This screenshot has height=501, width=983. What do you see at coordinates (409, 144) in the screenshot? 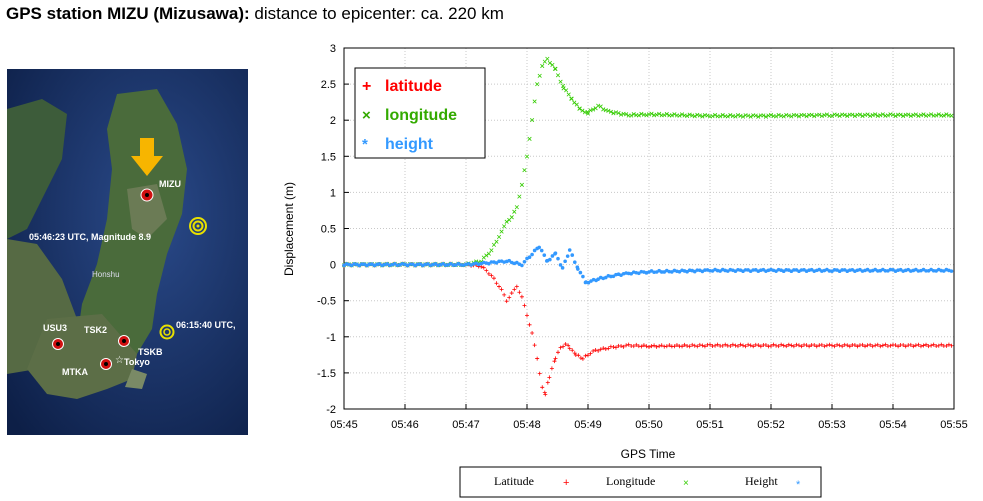
I see `legend-height-label: height` at bounding box center [409, 144].